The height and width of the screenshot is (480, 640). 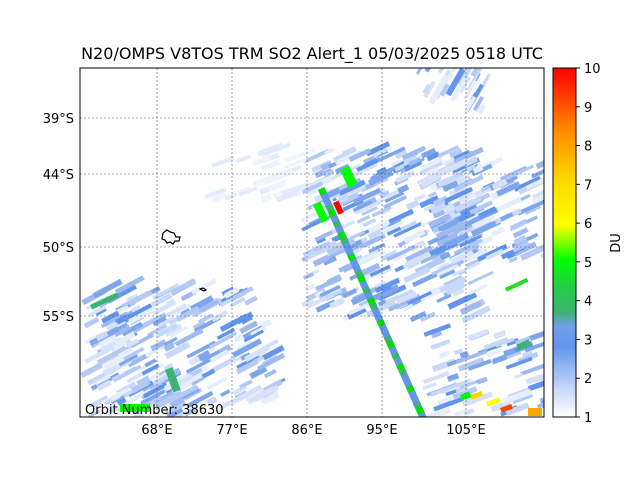 What do you see at coordinates (313, 430) in the screenshot?
I see `longitude-tick-labels: 68°E 77°E 86°E 95°E 105°E` at bounding box center [313, 430].